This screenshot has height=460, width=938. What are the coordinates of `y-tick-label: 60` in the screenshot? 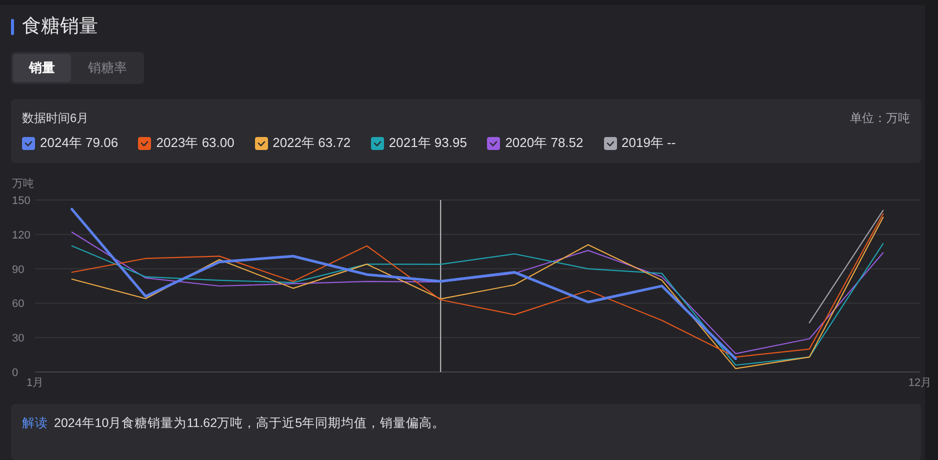 It's located at (18, 304).